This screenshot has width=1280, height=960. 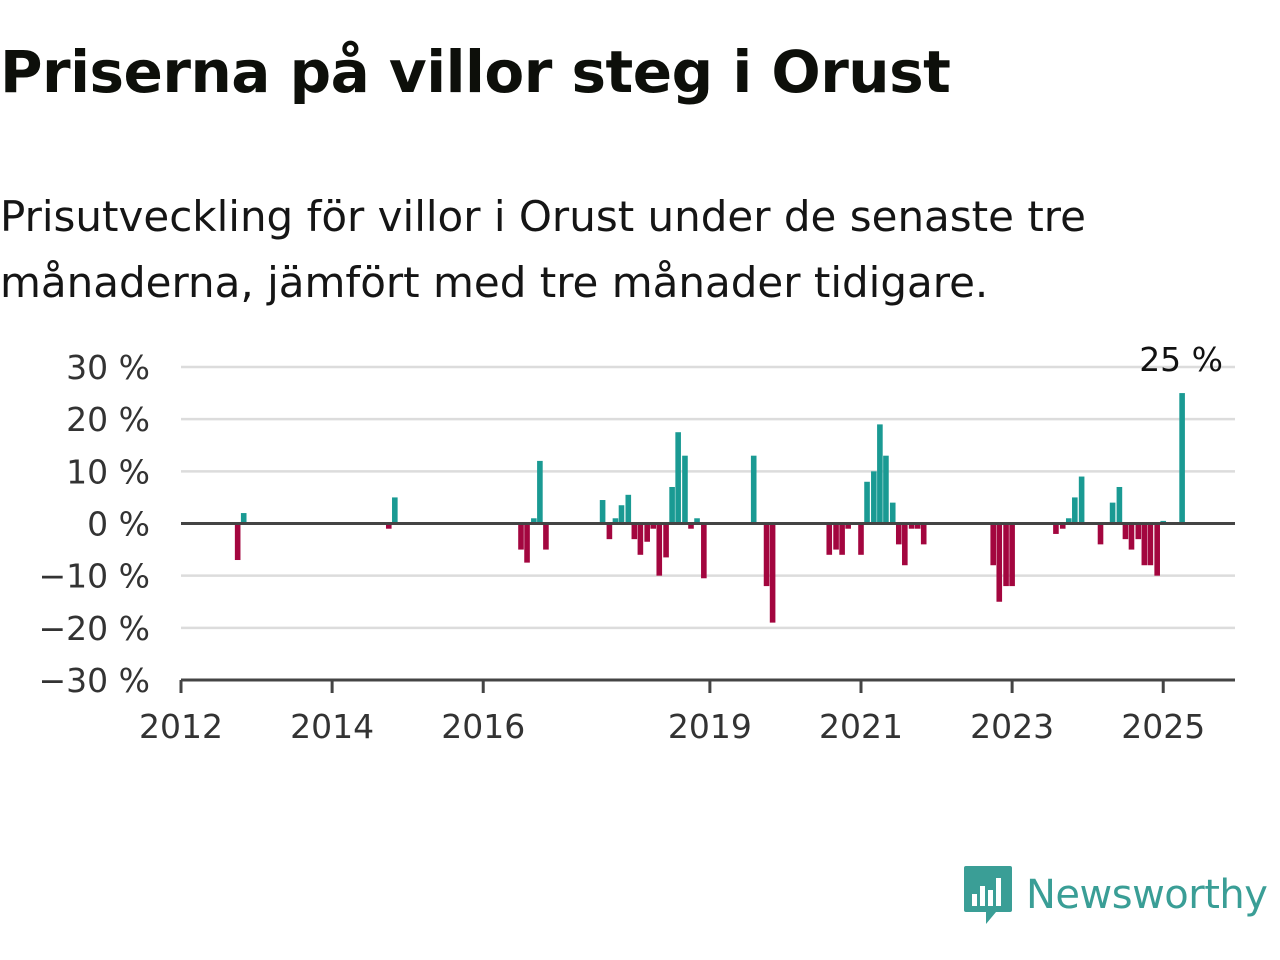 What do you see at coordinates (332, 726) in the screenshot?
I see `x-tick-label: 2014` at bounding box center [332, 726].